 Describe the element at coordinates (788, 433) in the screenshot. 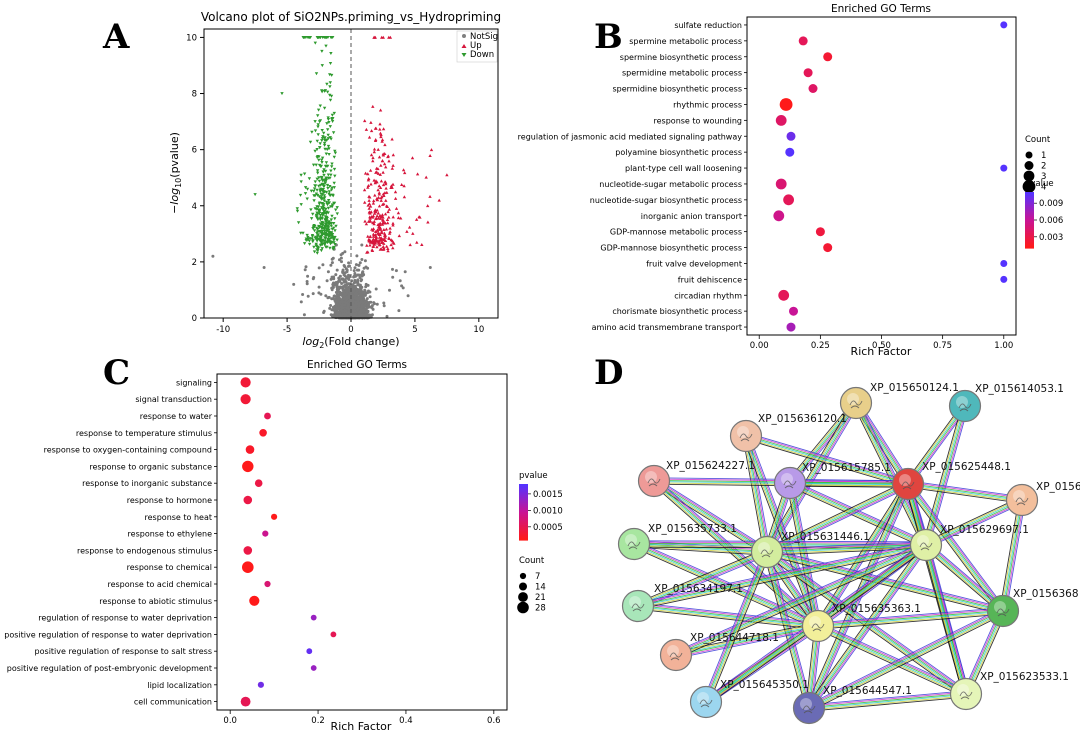

I see `network-node: XP_015636120.1` at that location.